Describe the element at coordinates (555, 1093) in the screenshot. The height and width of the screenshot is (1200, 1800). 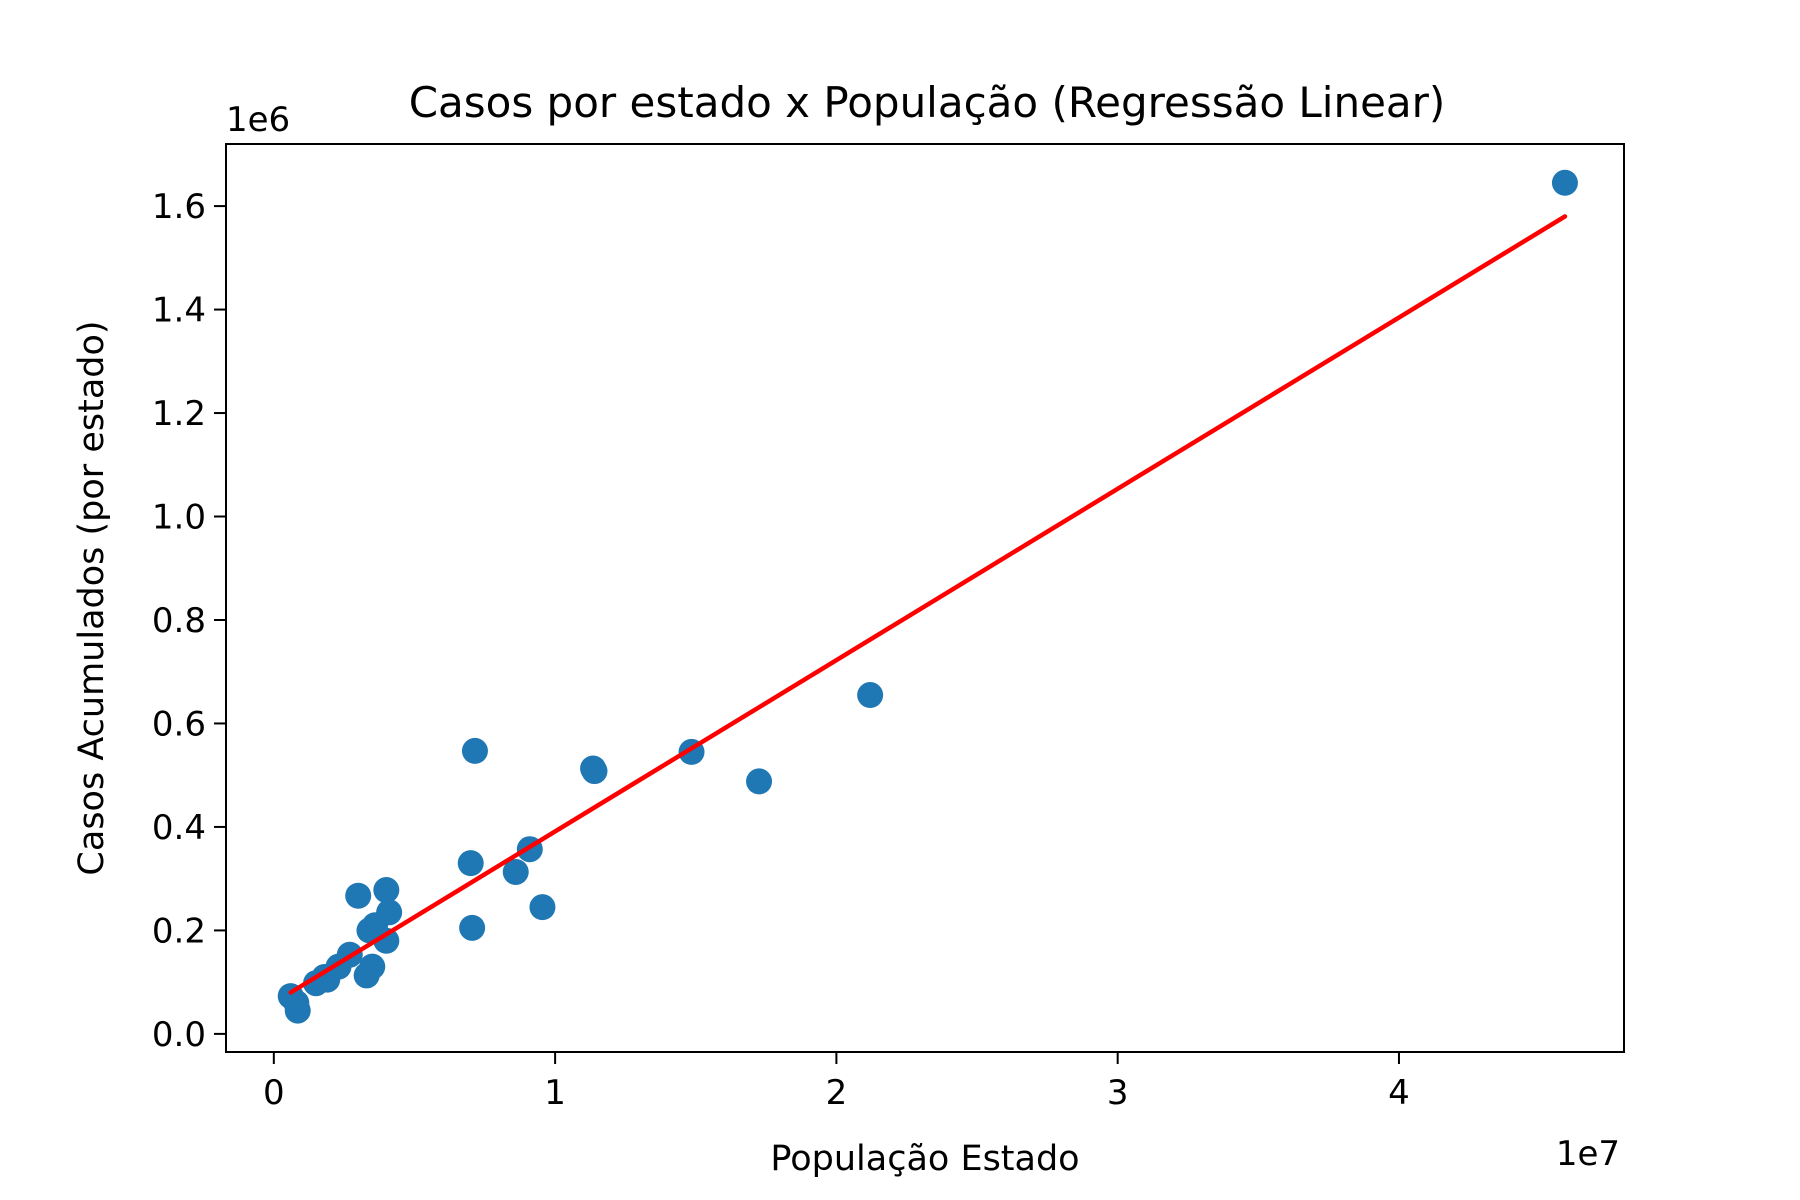
I see `x-tick-label: 1` at that location.